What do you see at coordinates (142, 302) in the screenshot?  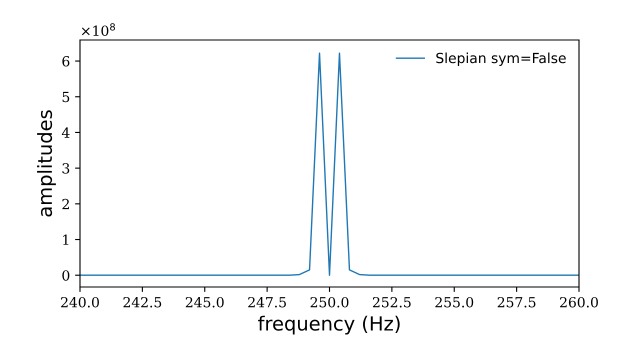 I see `x-tick-label: 242.5` at bounding box center [142, 302].